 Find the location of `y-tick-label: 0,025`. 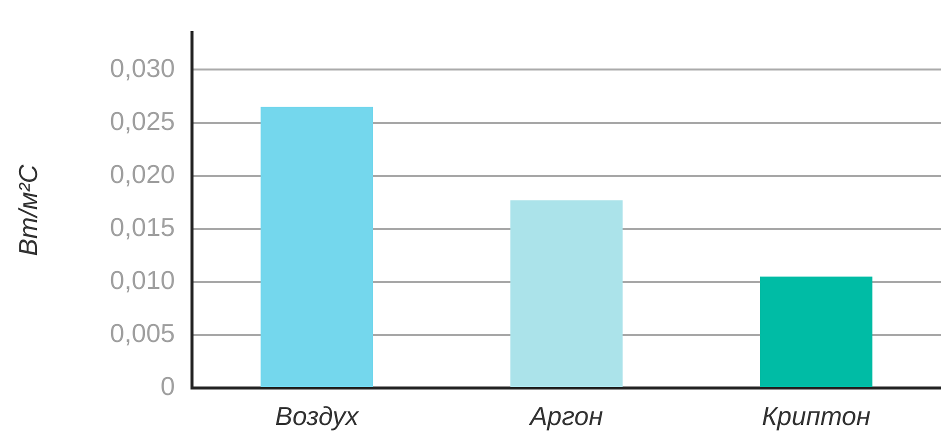

y-tick-label: 0,025 is located at coordinates (142, 121).